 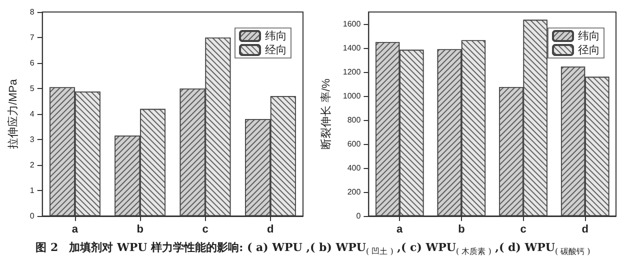 What do you see at coordinates (32, 190) in the screenshot?
I see `y-tick-label: 1` at bounding box center [32, 190].